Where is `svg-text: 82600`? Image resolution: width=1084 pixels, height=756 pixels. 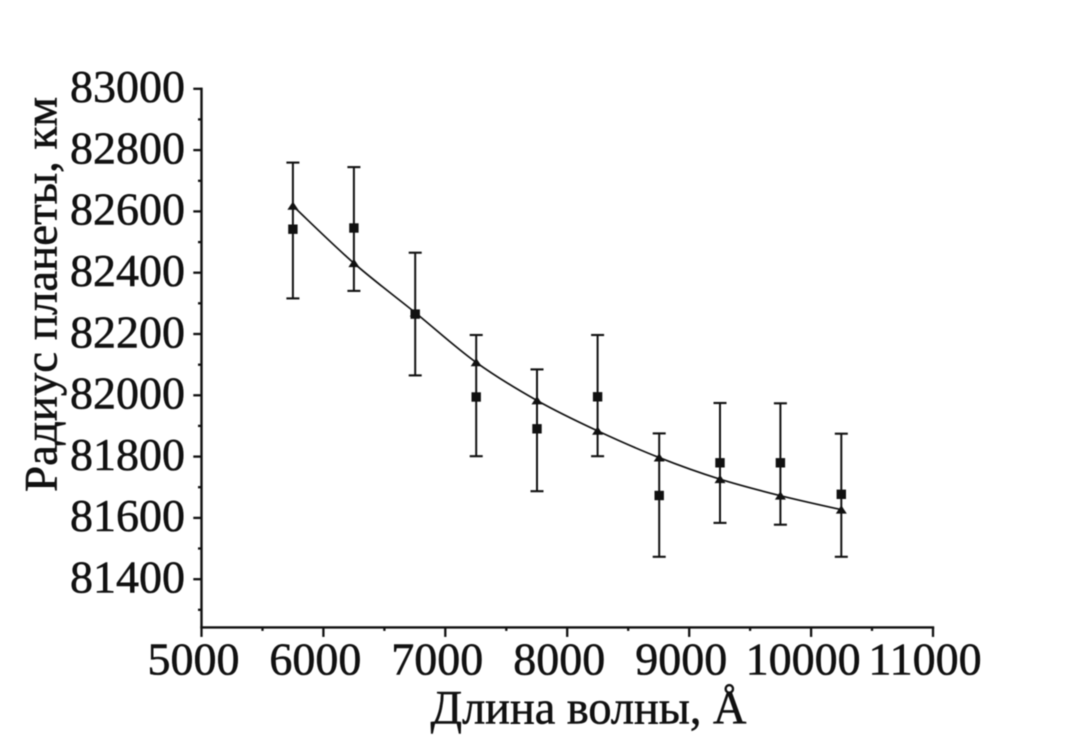 svg-text: 82600 is located at coordinates (127, 209).